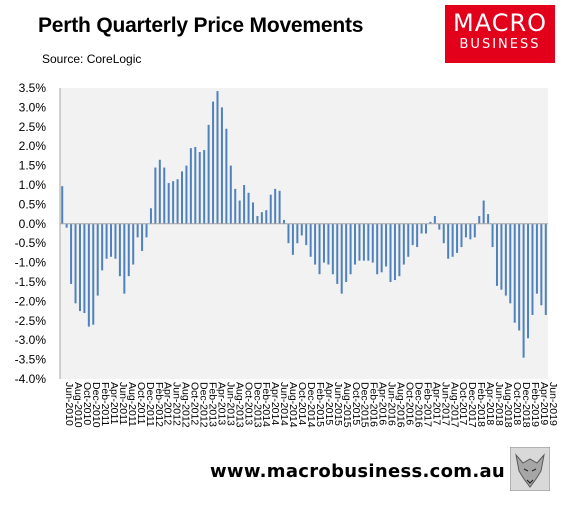 The image size is (572, 508). Describe the element at coordinates (31, 243) in the screenshot. I see `y-tick-label: -0.5%` at that location.